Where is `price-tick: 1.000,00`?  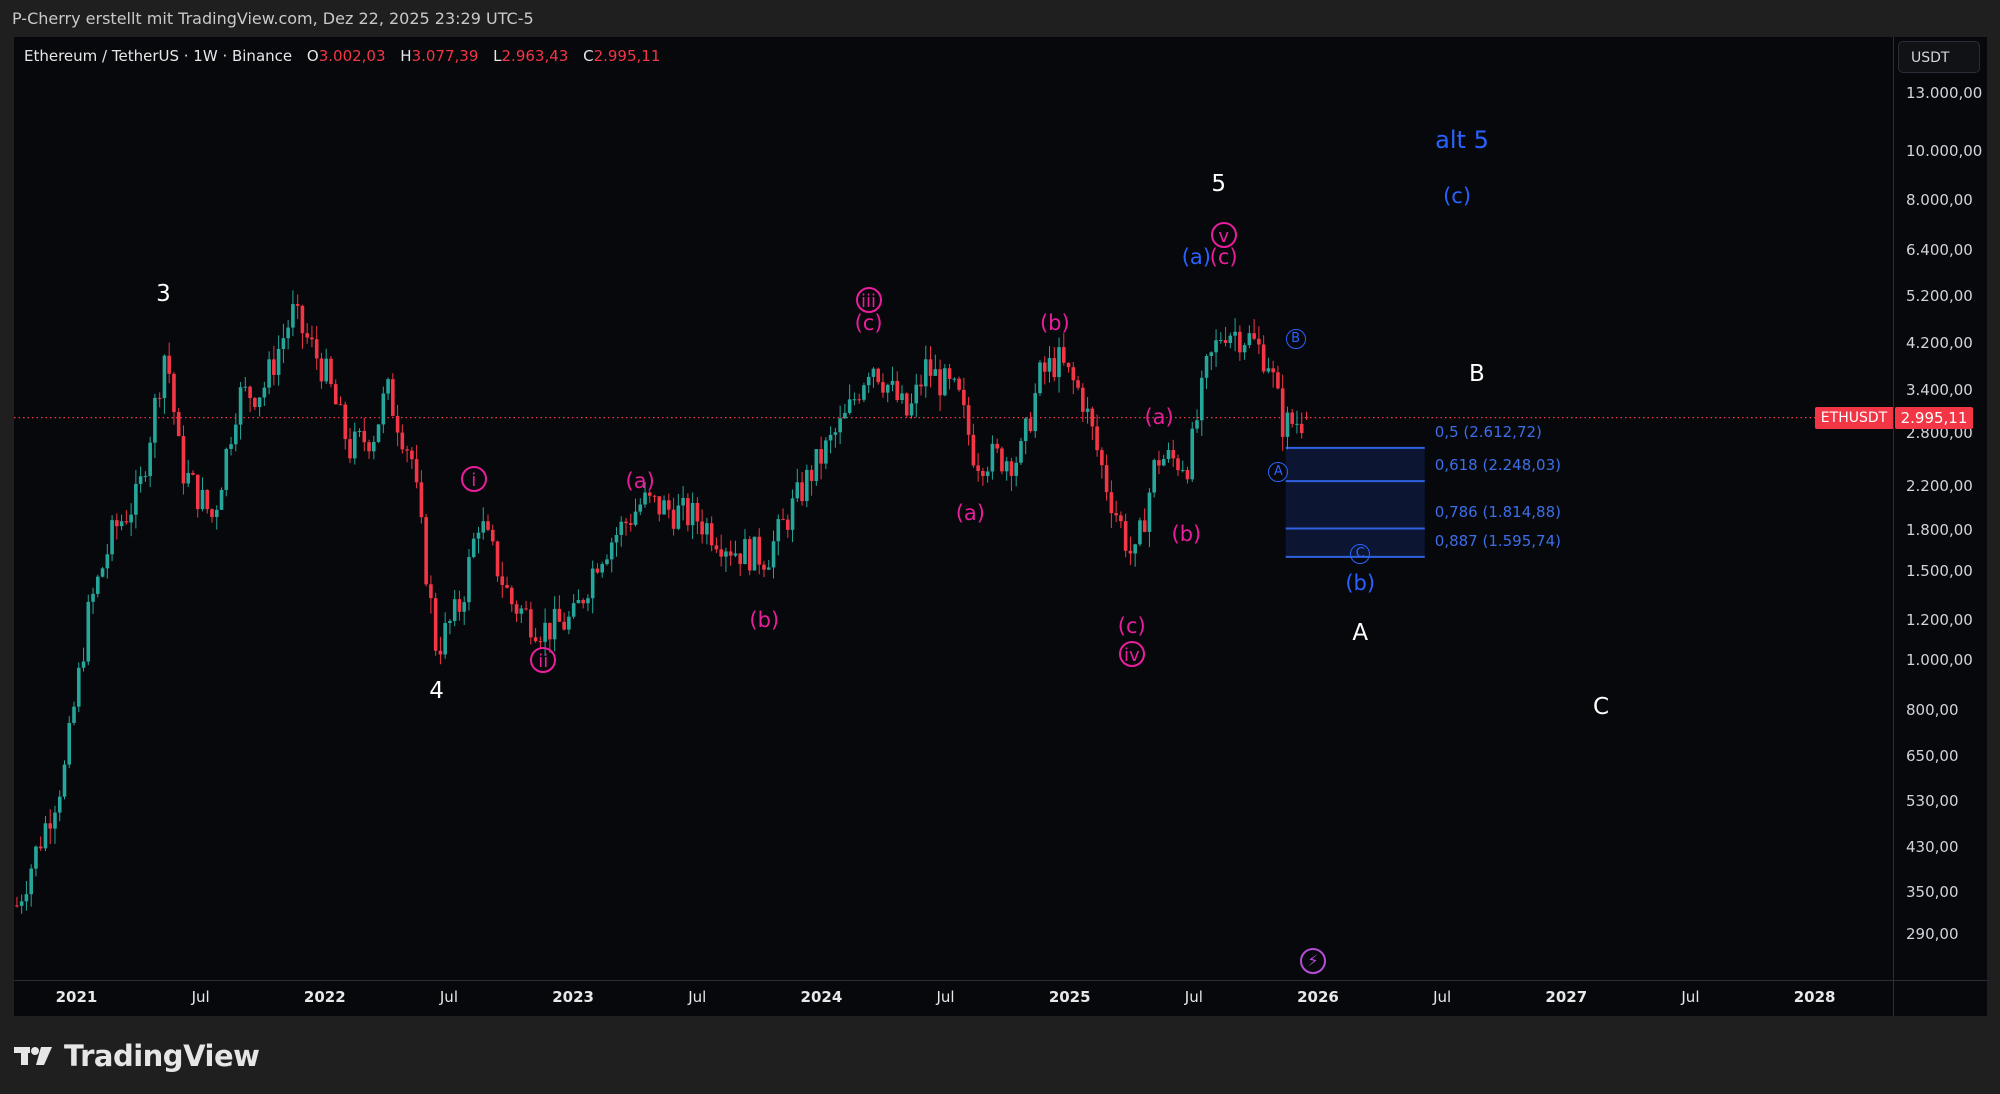
price-tick: 1.000,00 is located at coordinates (1939, 660).